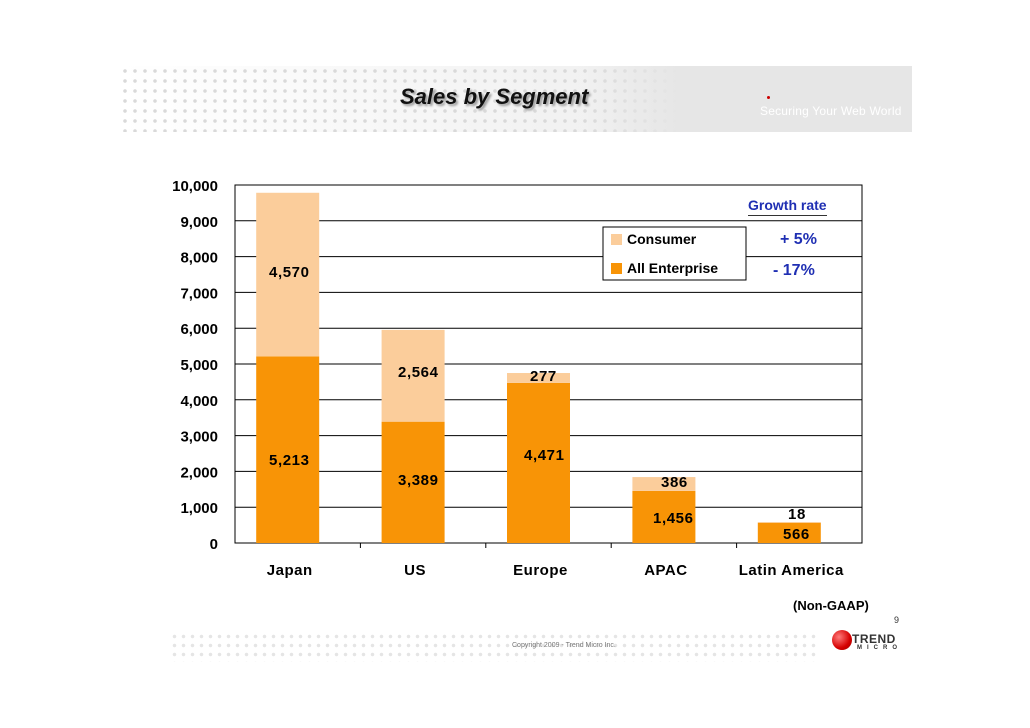 The width and height of the screenshot is (1030, 728). What do you see at coordinates (662, 239) in the screenshot?
I see `legend-label-consumer: Consumer` at bounding box center [662, 239].